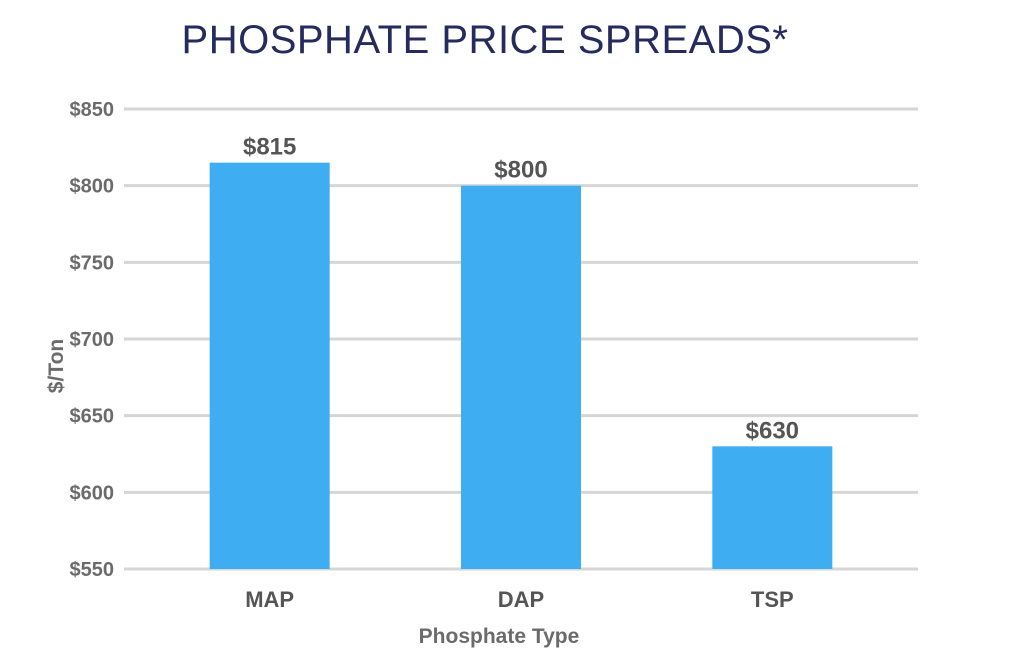 The width and height of the screenshot is (1024, 659). Describe the element at coordinates (772, 430) in the screenshot. I see `data-label: $630` at that location.